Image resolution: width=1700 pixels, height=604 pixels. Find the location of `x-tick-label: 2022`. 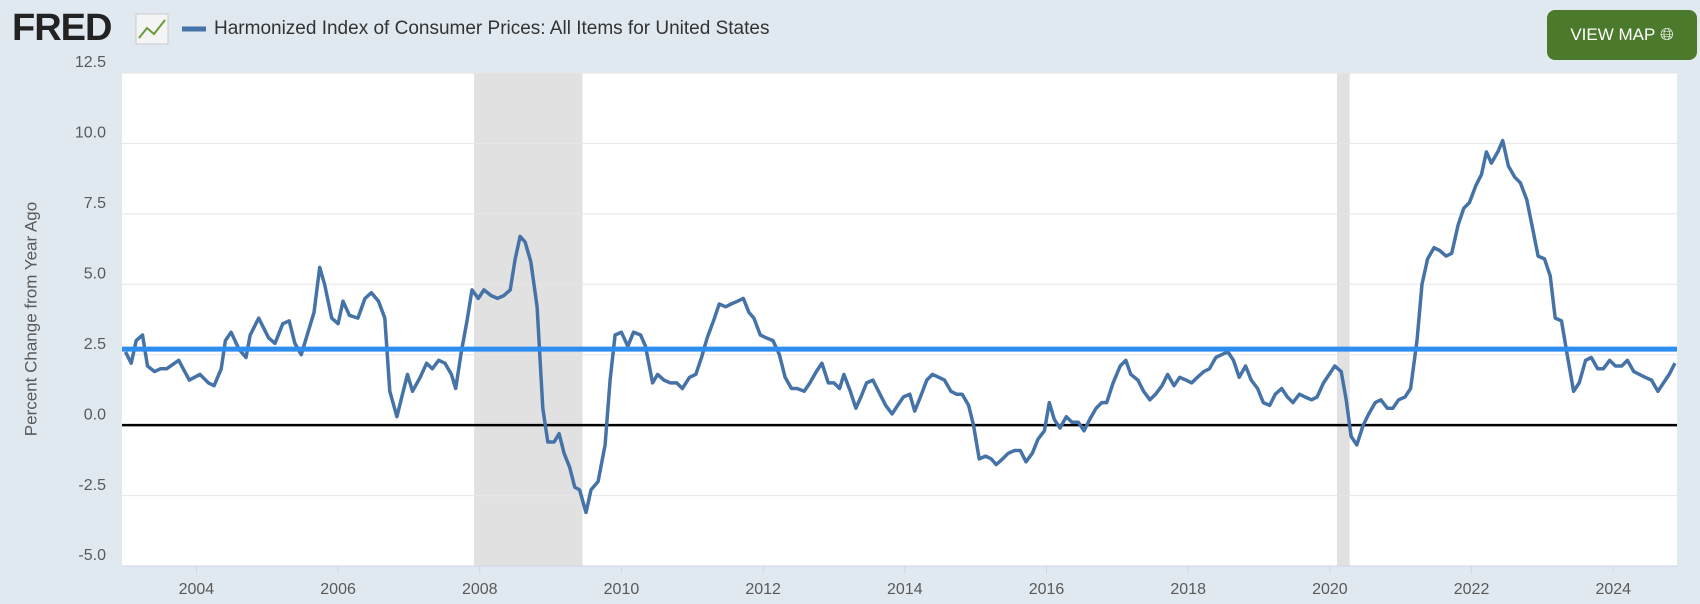

x-tick-label: 2022 is located at coordinates (1472, 589).